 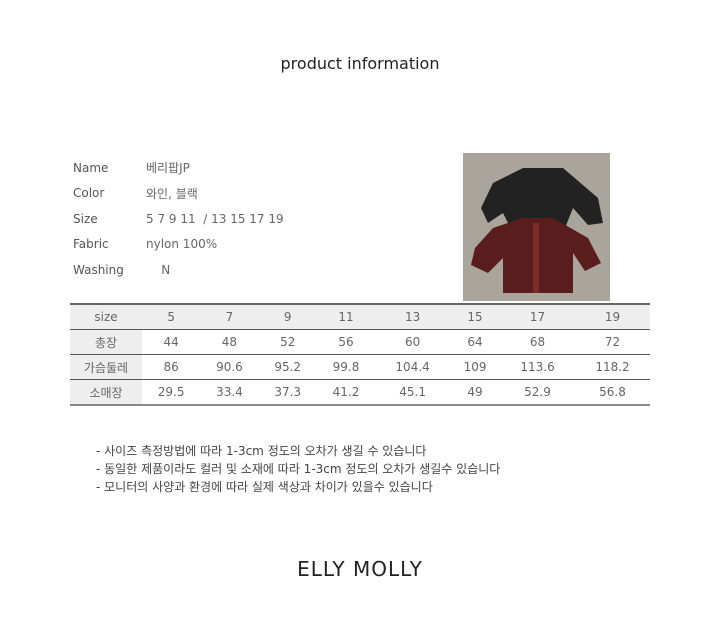 What do you see at coordinates (537, 367) in the screenshot?
I see `table-cell: 113.6` at bounding box center [537, 367].